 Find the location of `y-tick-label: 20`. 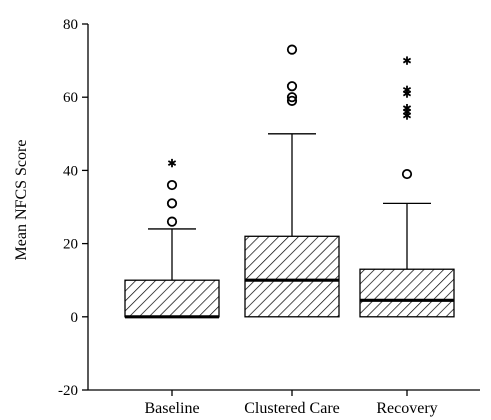

y-tick-label: 20 is located at coordinates (70, 245).